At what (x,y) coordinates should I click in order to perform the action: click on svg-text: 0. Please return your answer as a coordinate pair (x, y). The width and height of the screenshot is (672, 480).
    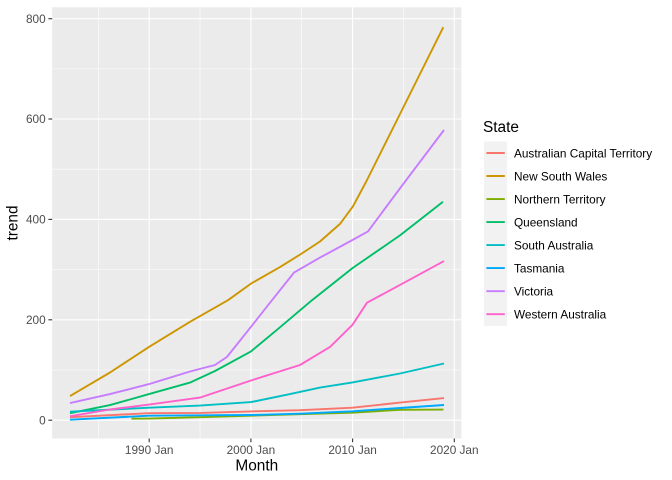
    Looking at the image, I should click on (42, 420).